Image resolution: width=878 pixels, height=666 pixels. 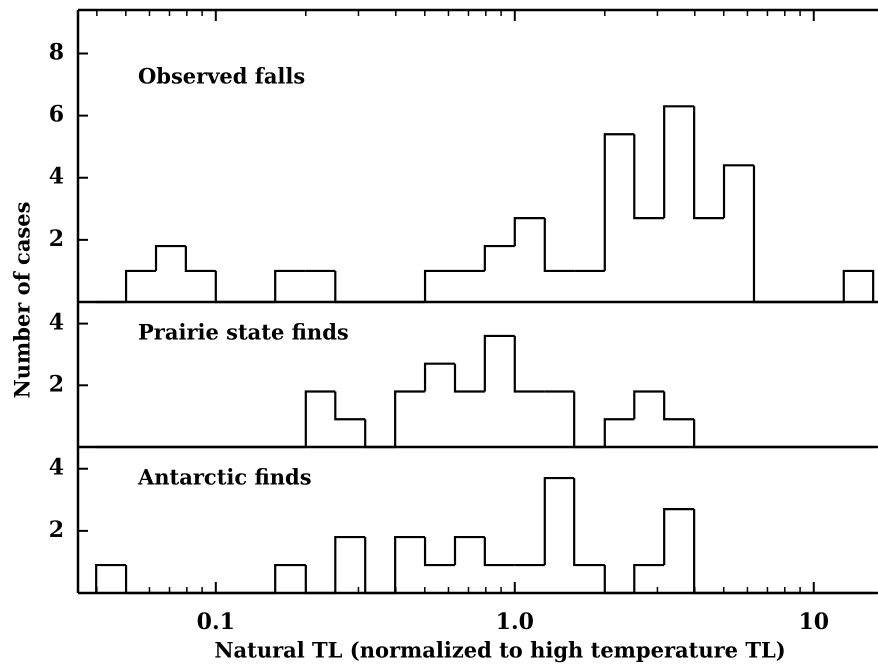 What do you see at coordinates (224, 477) in the screenshot?
I see `panel-title: Antarctic finds` at bounding box center [224, 477].